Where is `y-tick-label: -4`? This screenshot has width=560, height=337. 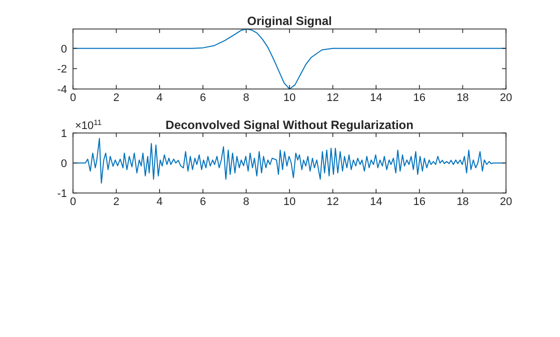 y-tick-label: -4 is located at coordinates (62, 90).